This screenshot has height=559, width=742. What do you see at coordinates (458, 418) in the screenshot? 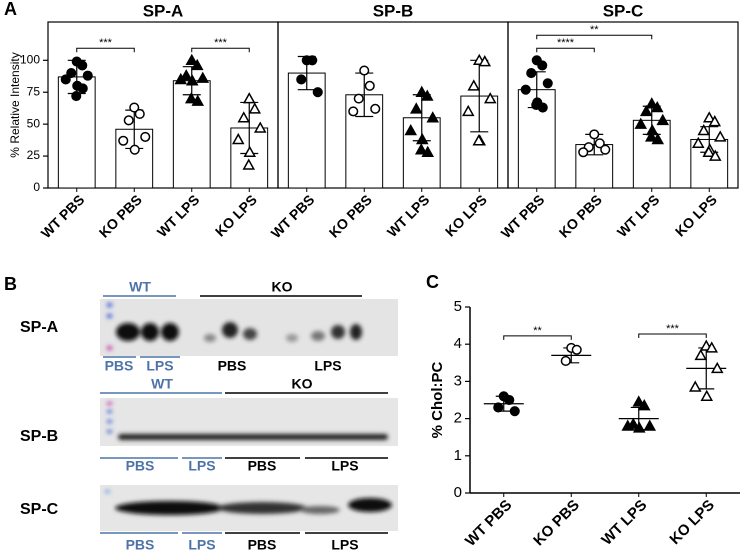
I see `y-tick-label: 2` at bounding box center [458, 418].